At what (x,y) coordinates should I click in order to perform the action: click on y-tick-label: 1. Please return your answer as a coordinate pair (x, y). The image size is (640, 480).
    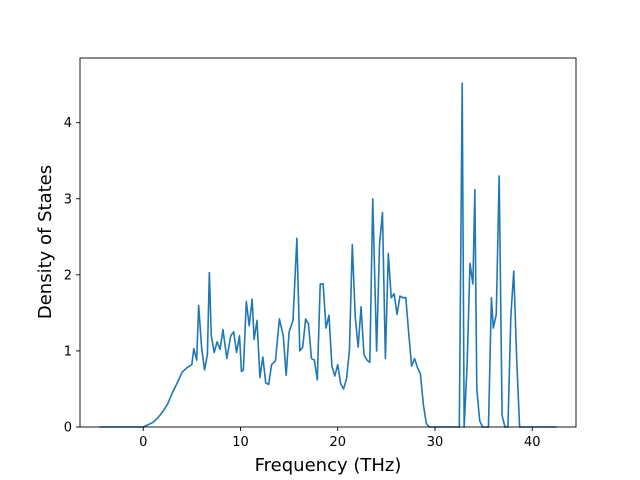
    Looking at the image, I should click on (68, 351).